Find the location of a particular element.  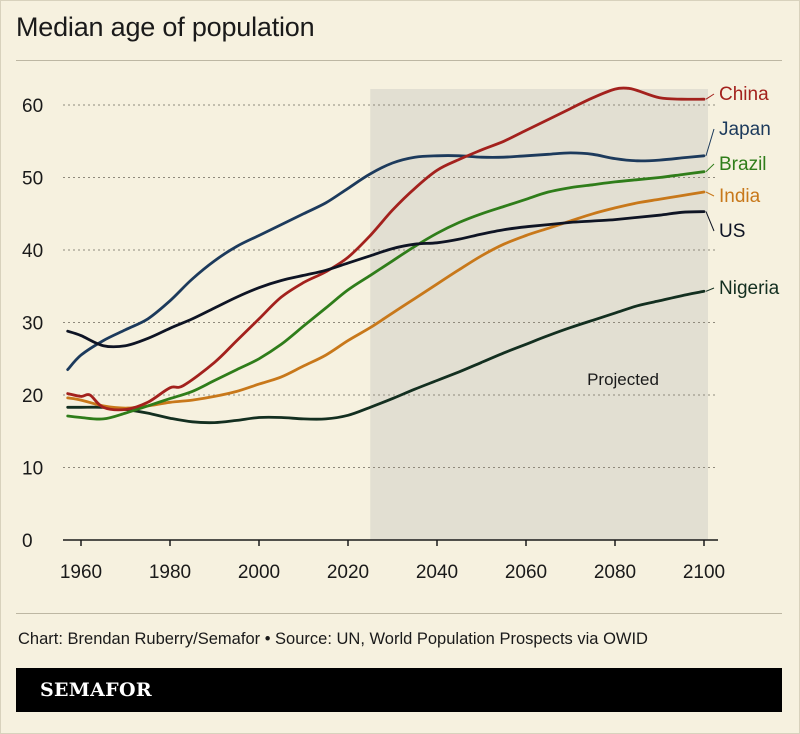

x-tick-label: 2060 is located at coordinates (526, 572).